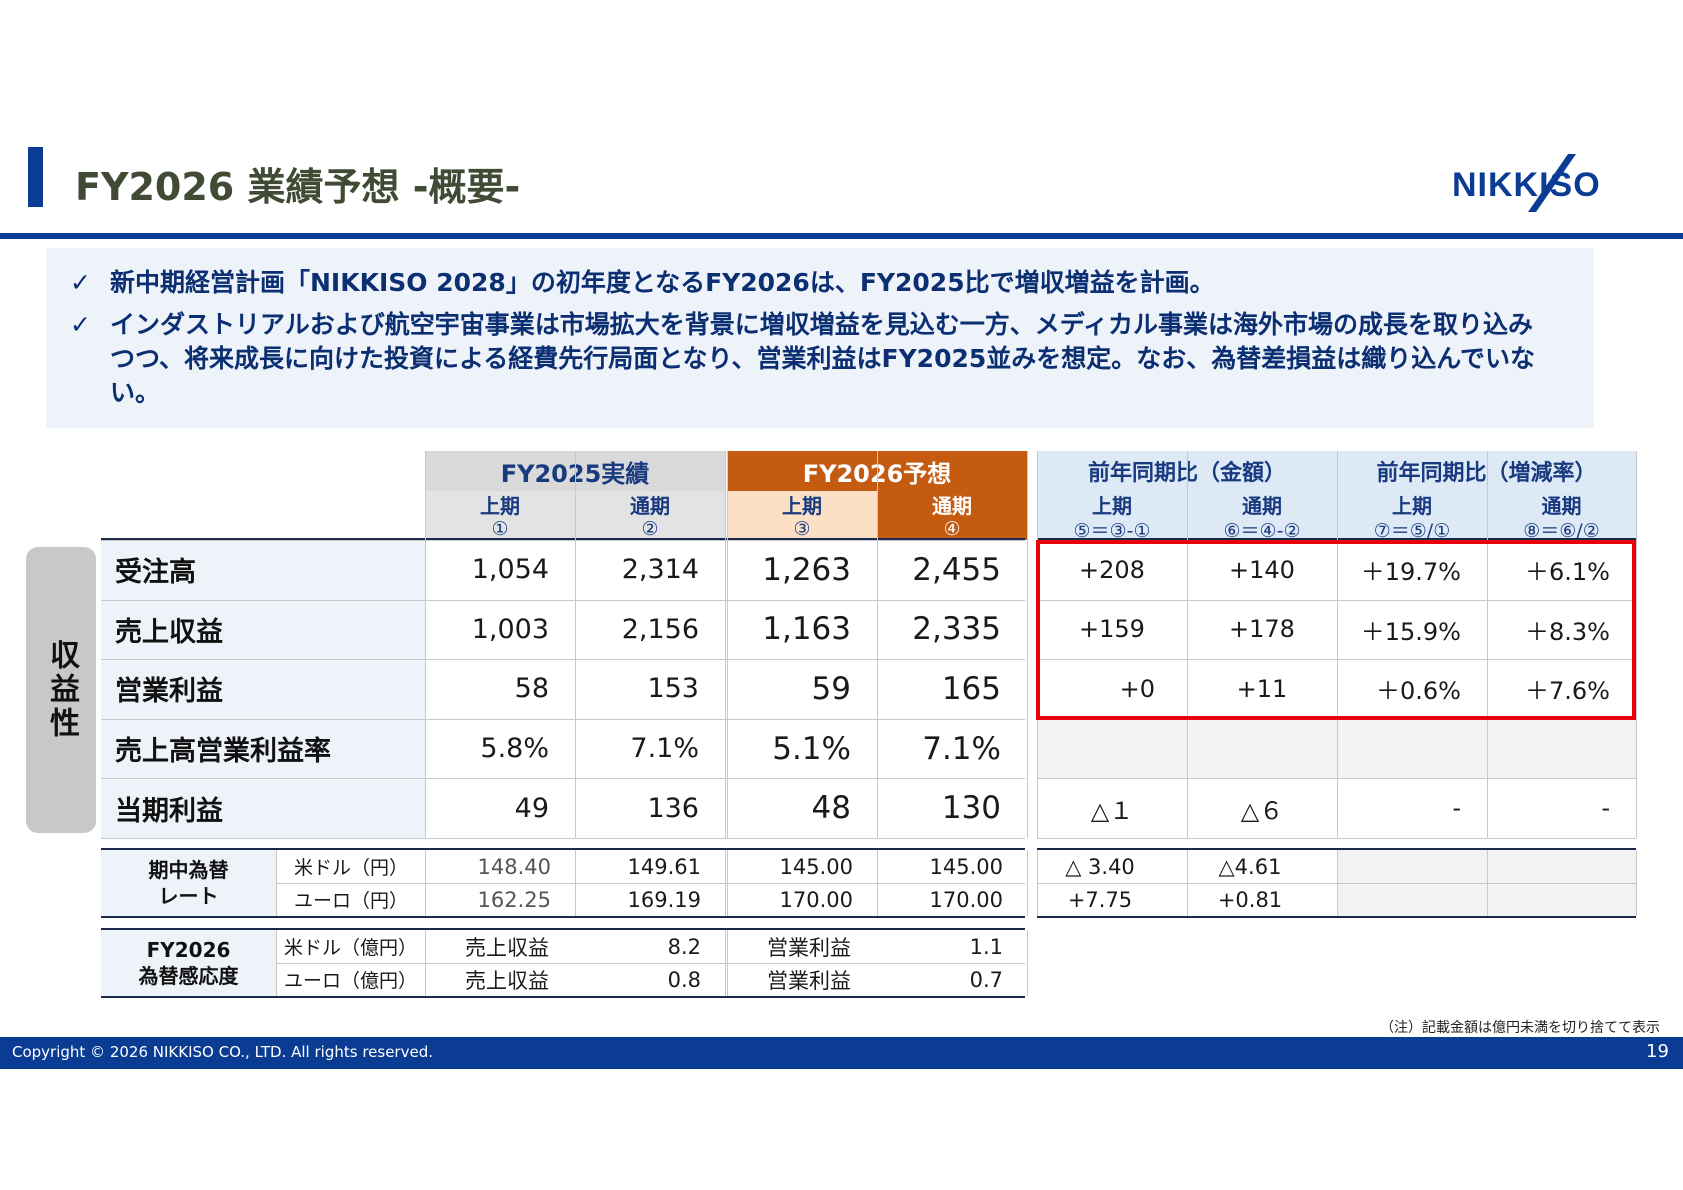 This screenshot has height=1190, width=1683. What do you see at coordinates (802, 529) in the screenshot?
I see `column-code: ③` at bounding box center [802, 529].